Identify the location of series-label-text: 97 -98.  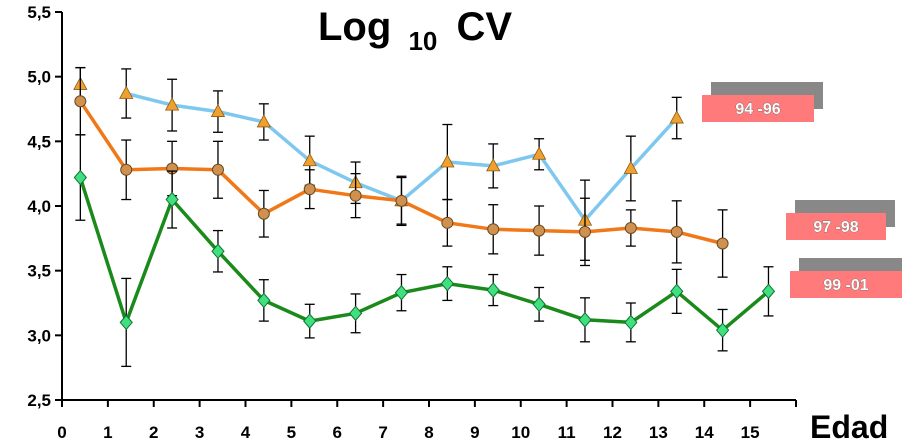
(835, 227).